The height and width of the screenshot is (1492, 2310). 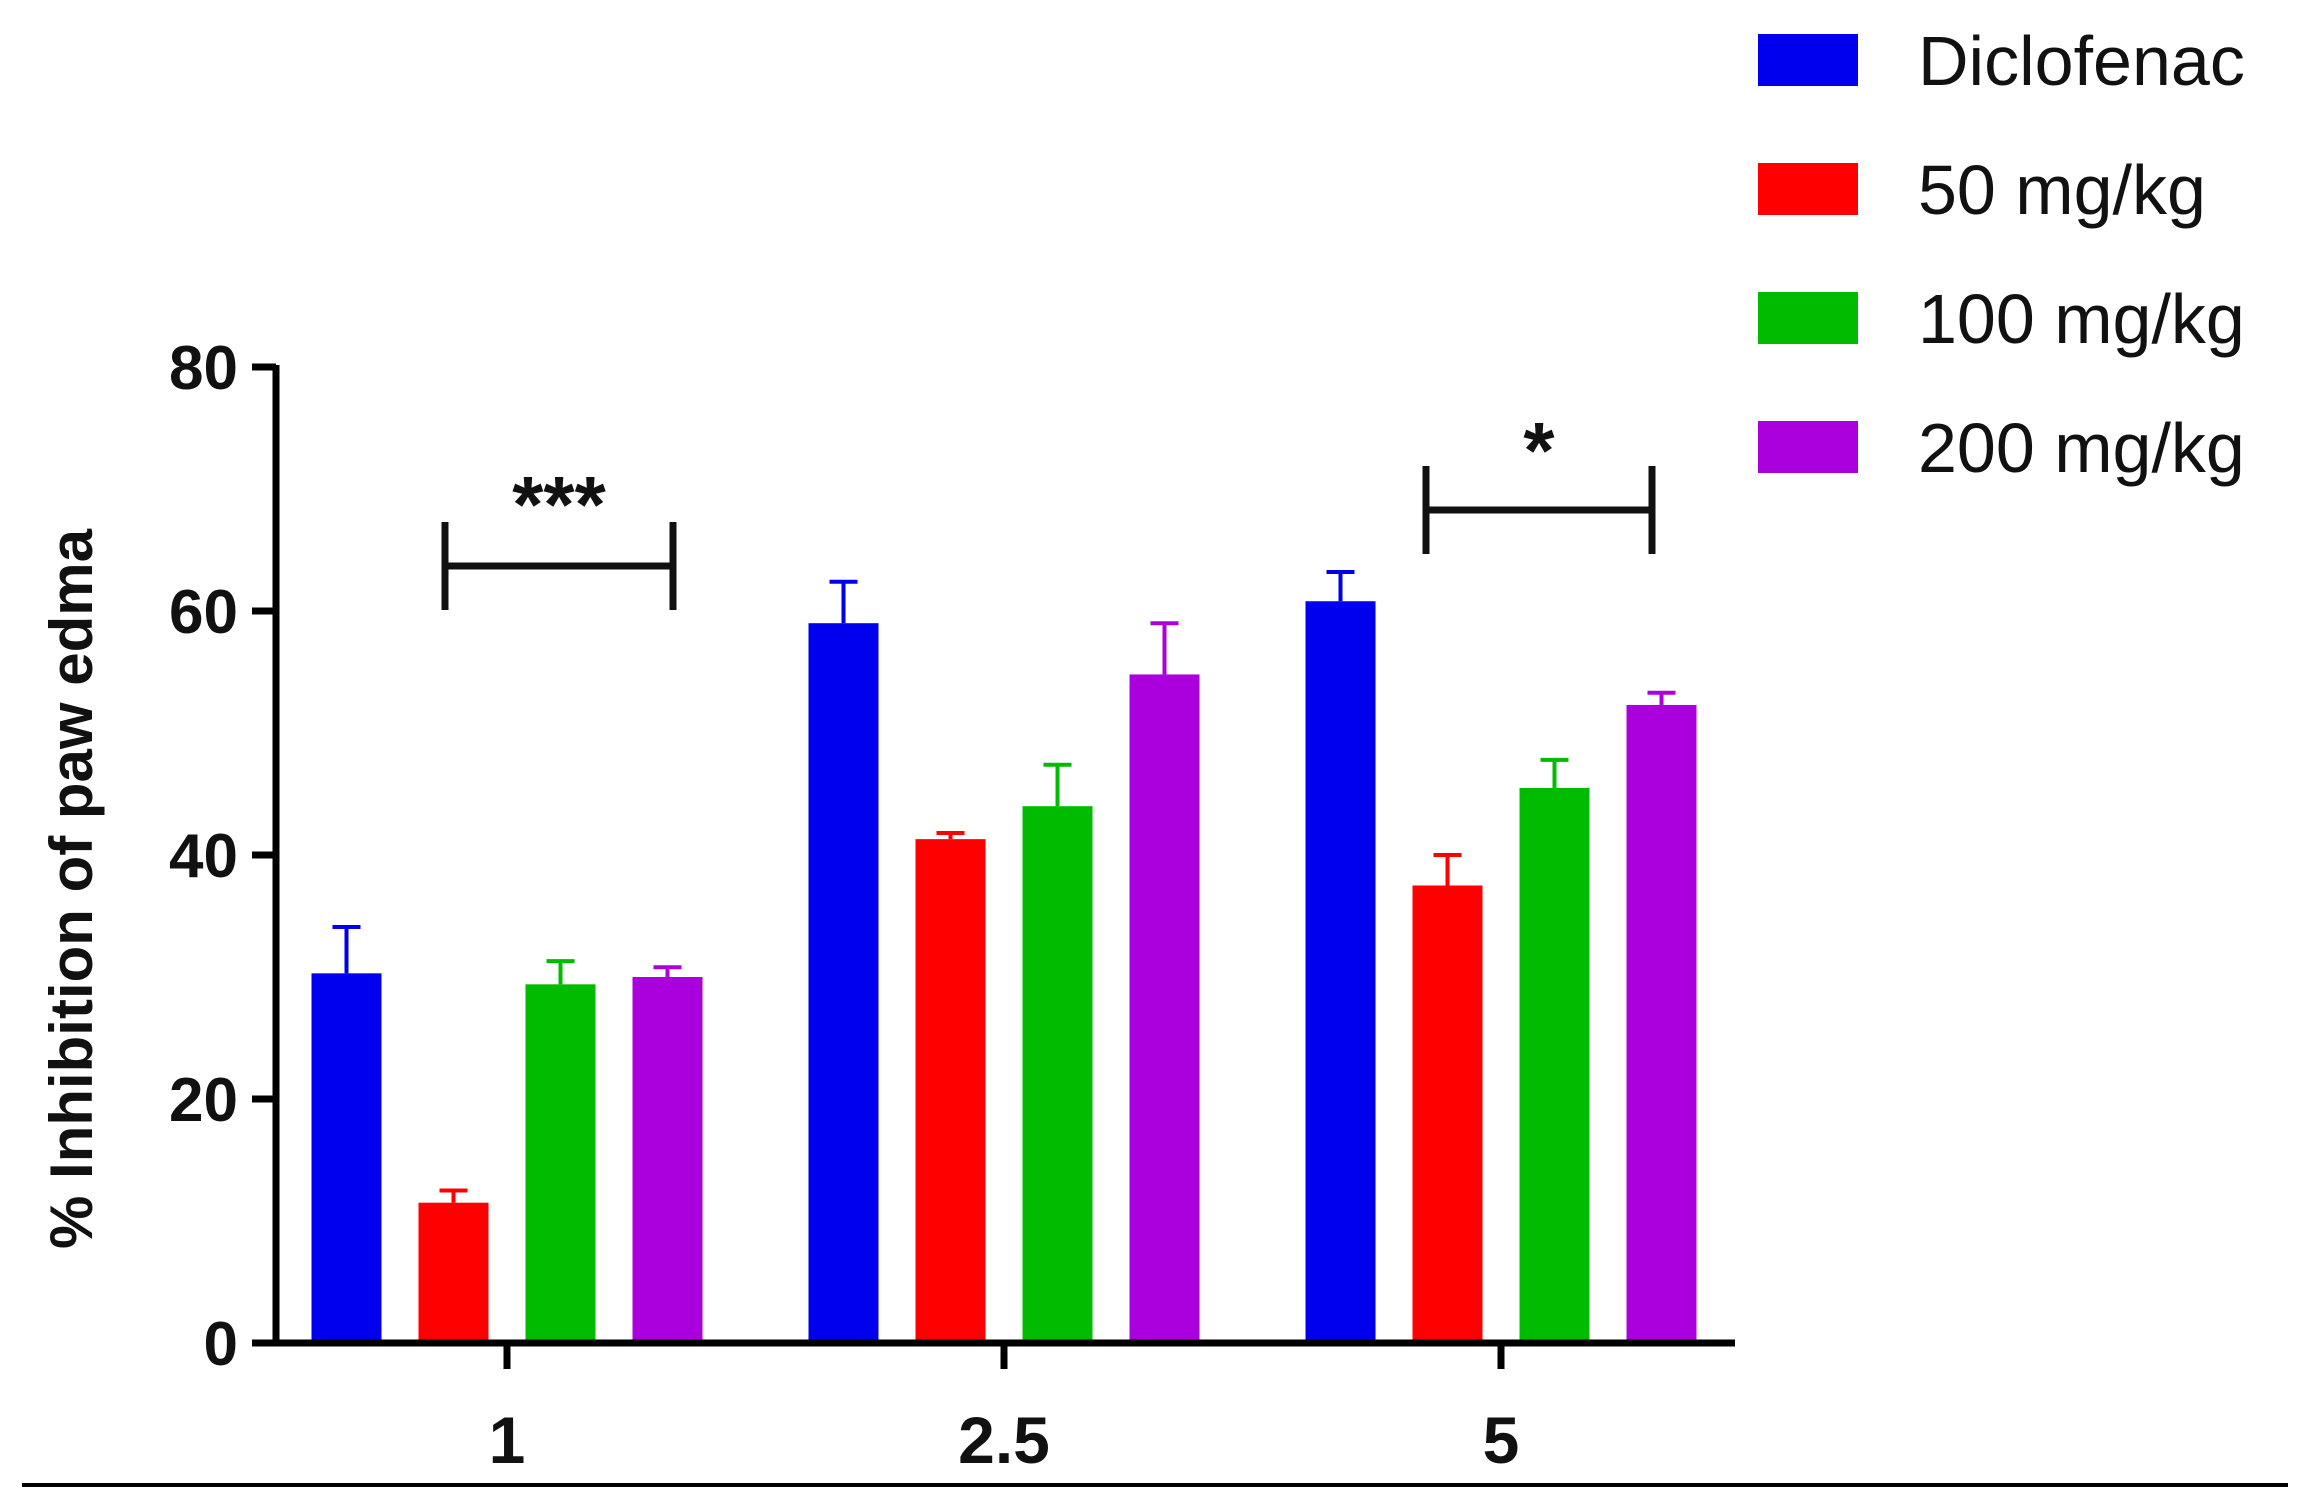 What do you see at coordinates (1004, 1440) in the screenshot?
I see `x-tick-label: 2.5` at bounding box center [1004, 1440].